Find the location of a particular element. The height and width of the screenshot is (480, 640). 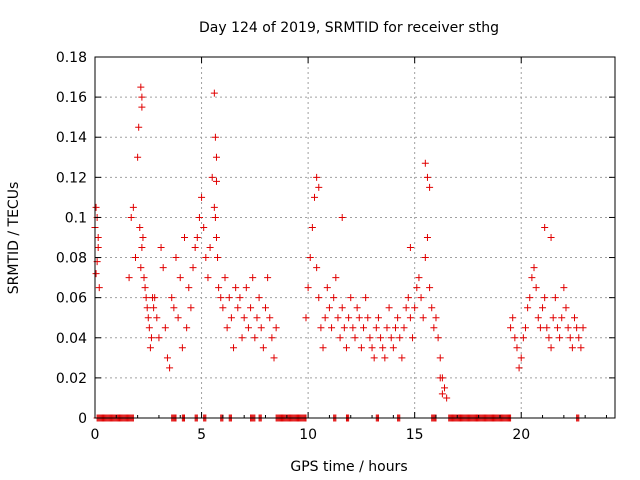

x-tick-label: 20 is located at coordinates (521, 435).